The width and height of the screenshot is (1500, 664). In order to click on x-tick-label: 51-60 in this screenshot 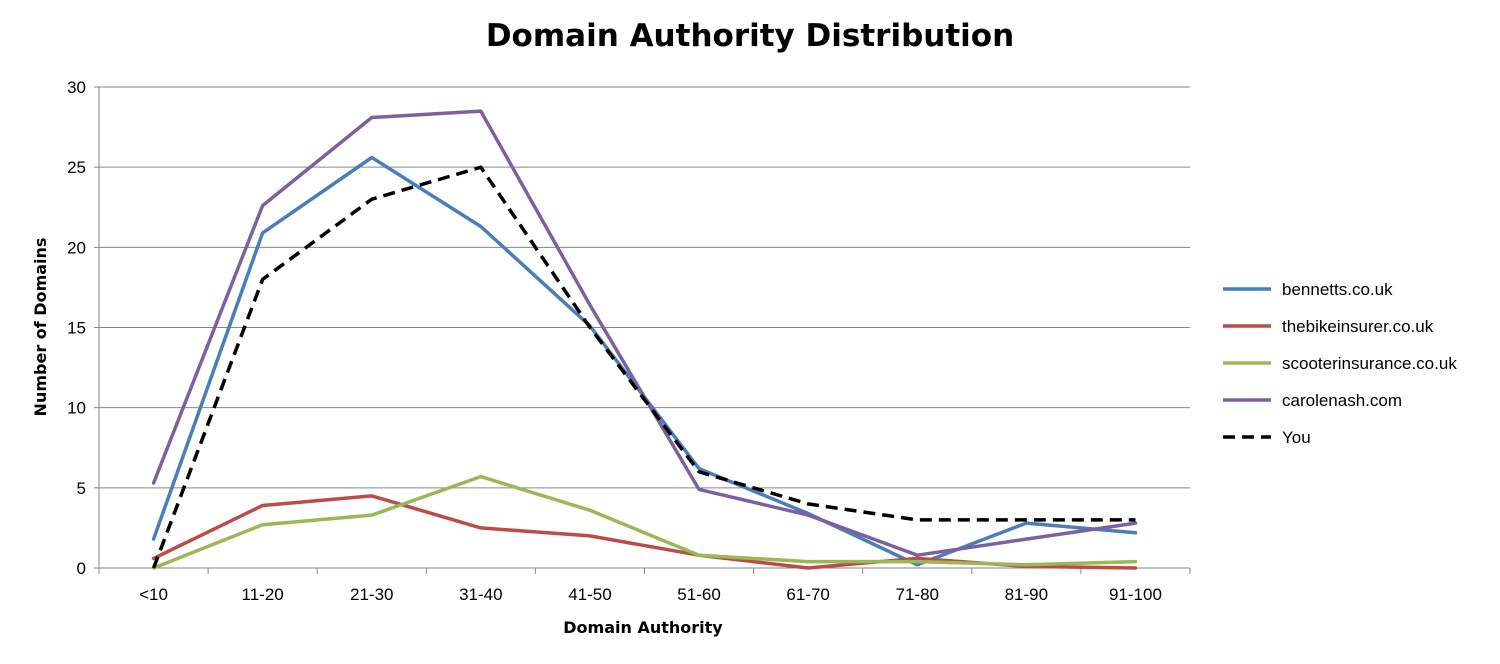, I will do `click(698, 594)`.